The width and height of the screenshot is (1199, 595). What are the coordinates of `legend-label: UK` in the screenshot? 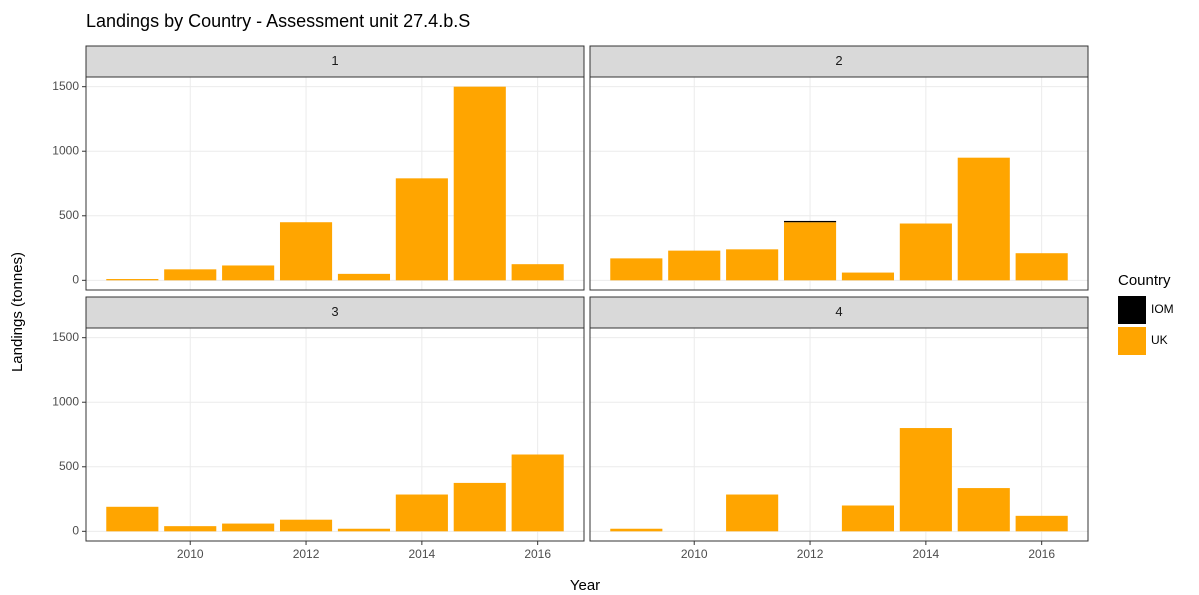 It's located at (1159, 340).